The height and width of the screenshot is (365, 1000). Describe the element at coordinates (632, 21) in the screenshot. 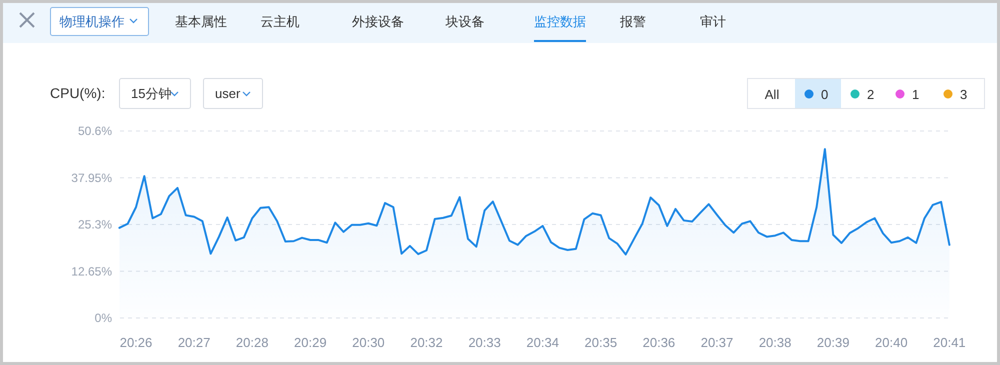

I see `text: 报警` at that location.